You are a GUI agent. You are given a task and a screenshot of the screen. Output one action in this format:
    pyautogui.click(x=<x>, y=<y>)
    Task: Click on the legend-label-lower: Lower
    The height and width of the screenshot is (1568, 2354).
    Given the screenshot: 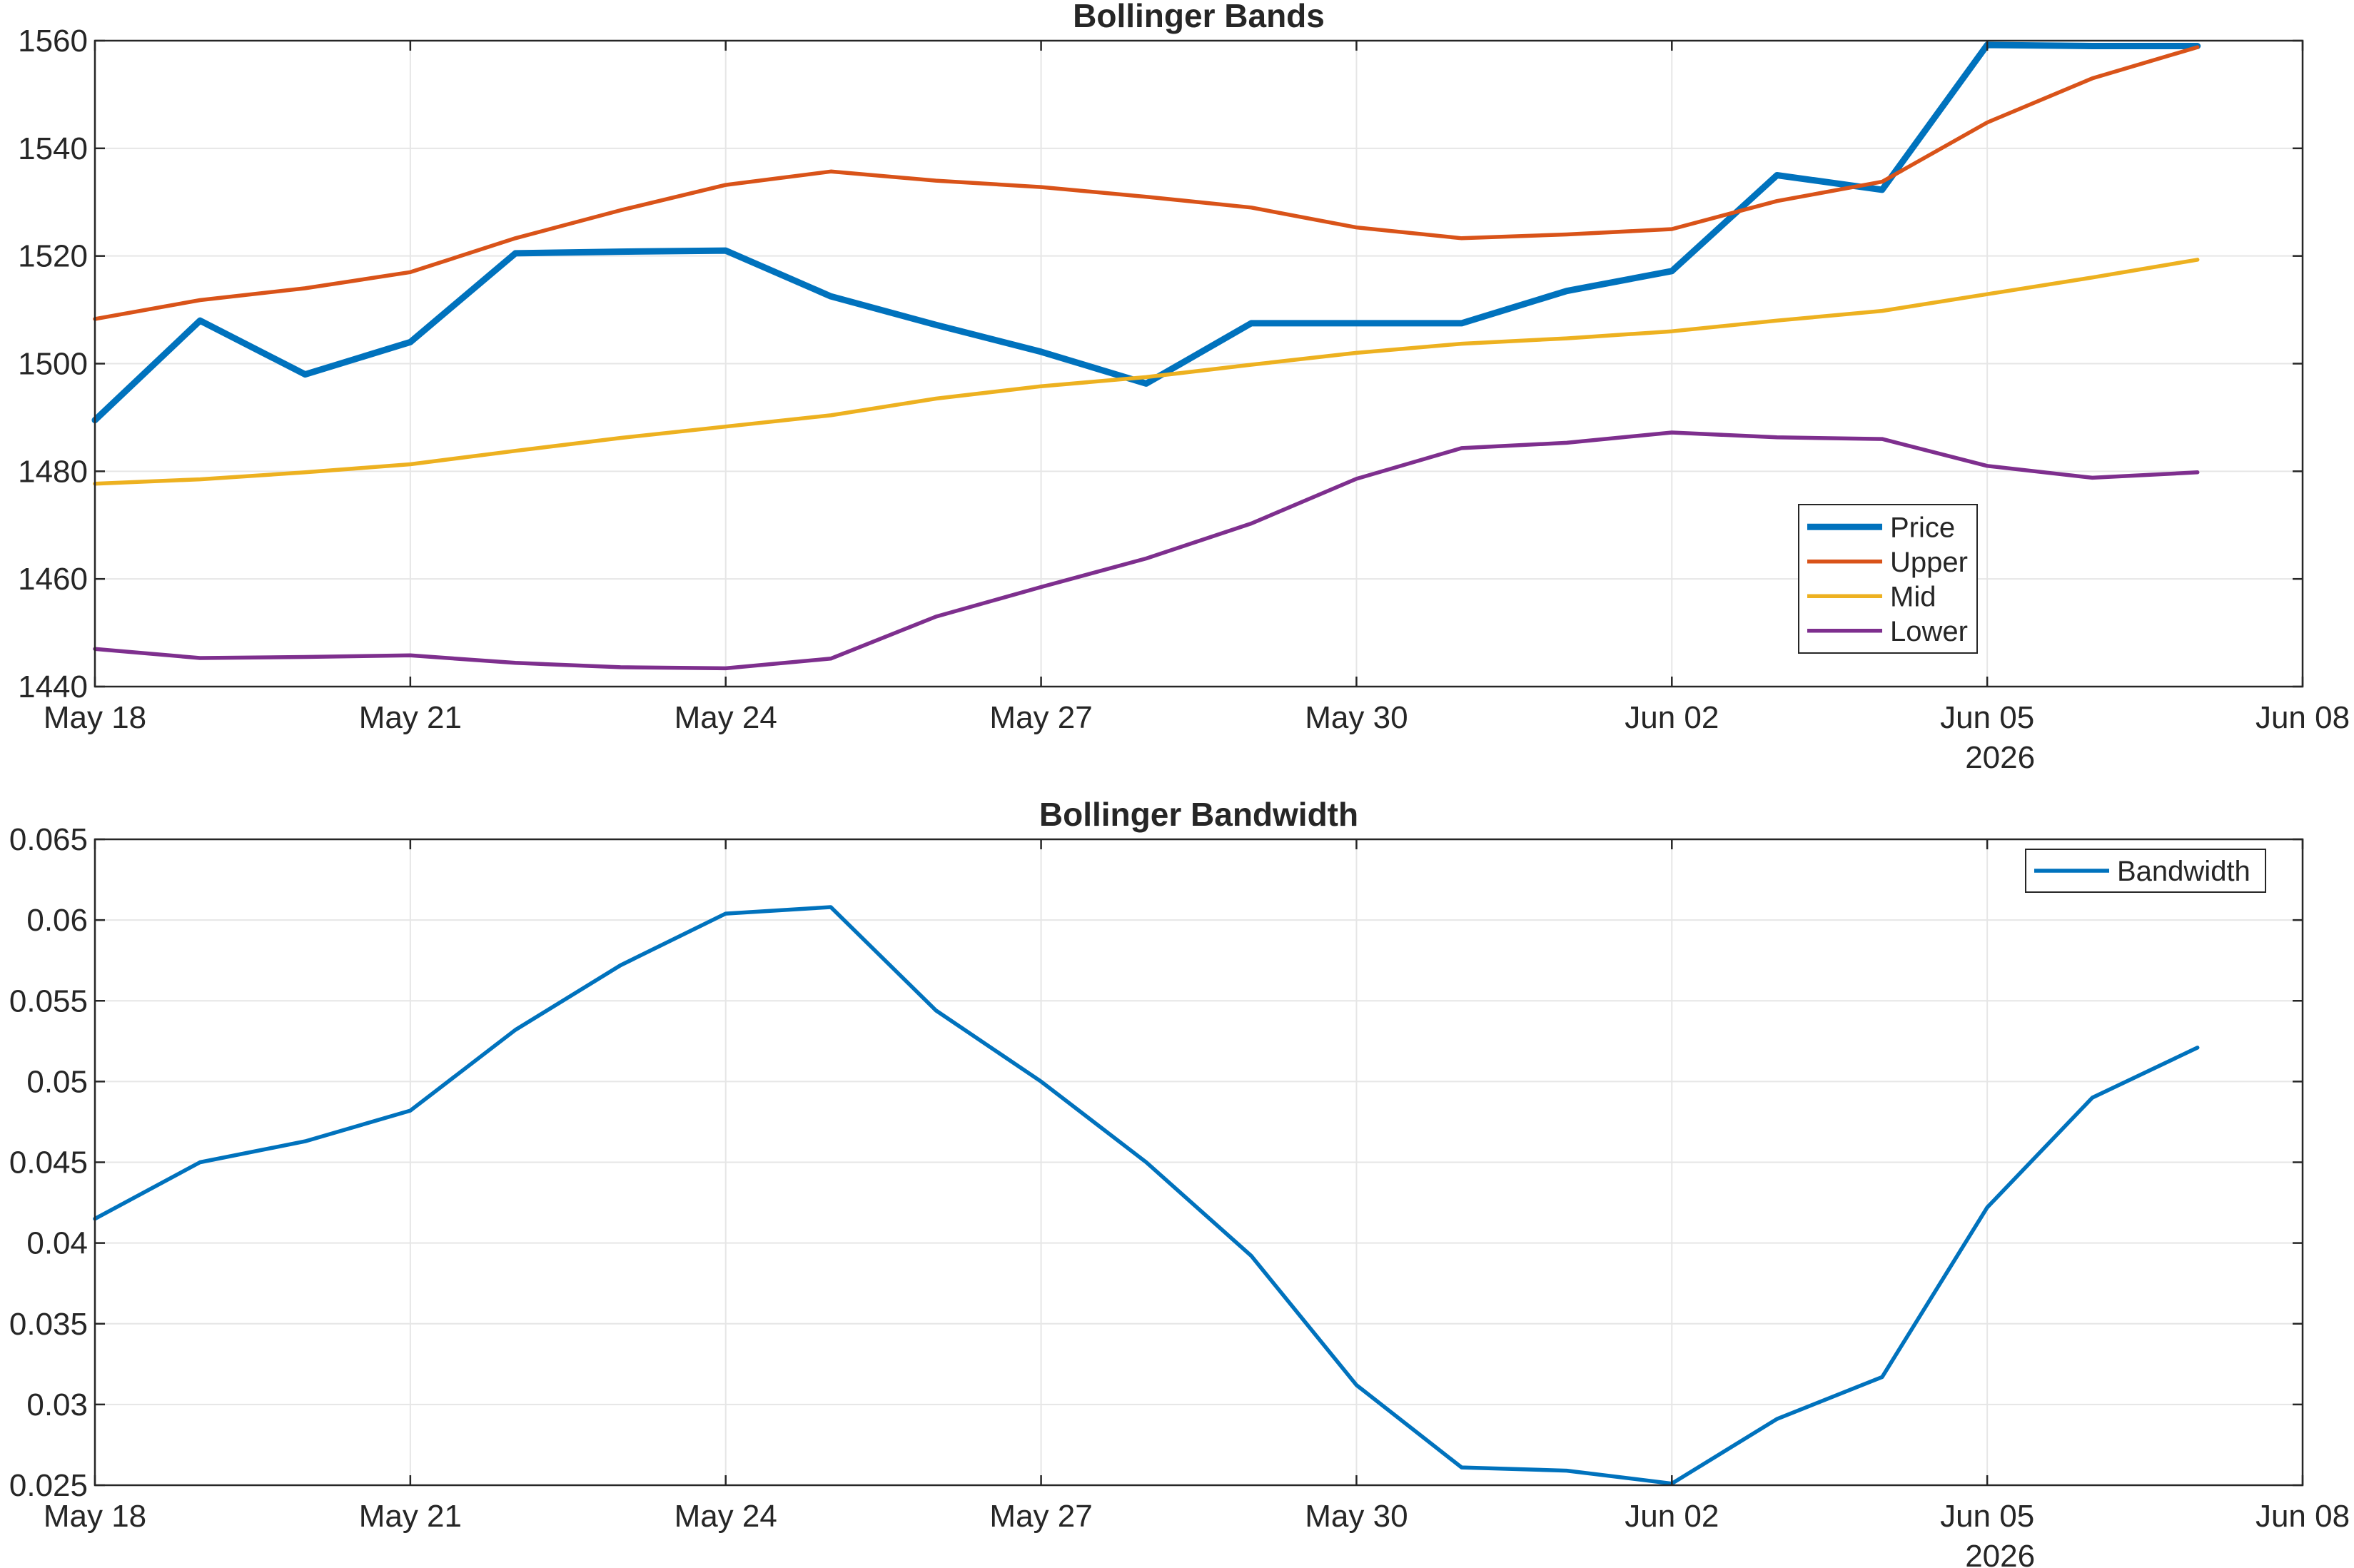 What is the action you would take?
    pyautogui.click(x=1929, y=631)
    